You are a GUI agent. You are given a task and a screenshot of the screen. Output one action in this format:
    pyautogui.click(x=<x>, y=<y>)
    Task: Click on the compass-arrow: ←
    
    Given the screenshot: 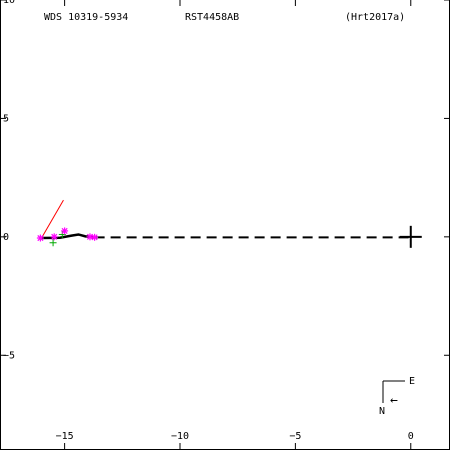 What is the action you would take?
    pyautogui.click(x=394, y=400)
    